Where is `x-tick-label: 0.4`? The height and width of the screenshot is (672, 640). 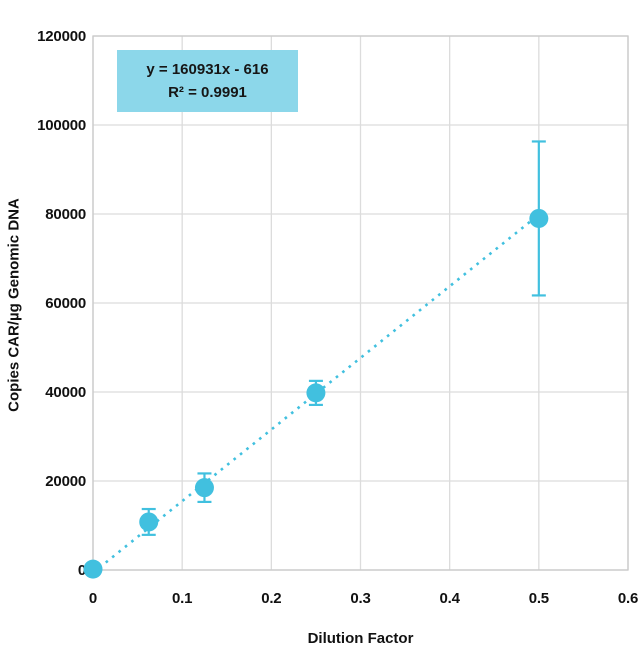
x-tick-label: 0.4 is located at coordinates (450, 598).